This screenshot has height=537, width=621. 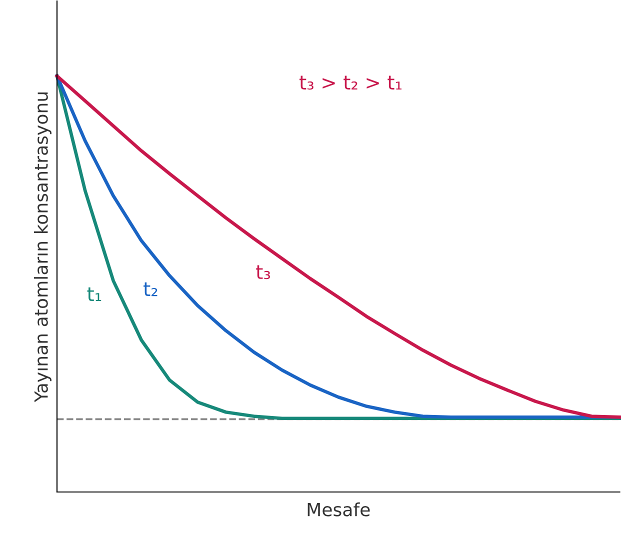 I want to click on y-axis-title: Yayınan atomların konsantrasyonu, so click(x=43, y=247).